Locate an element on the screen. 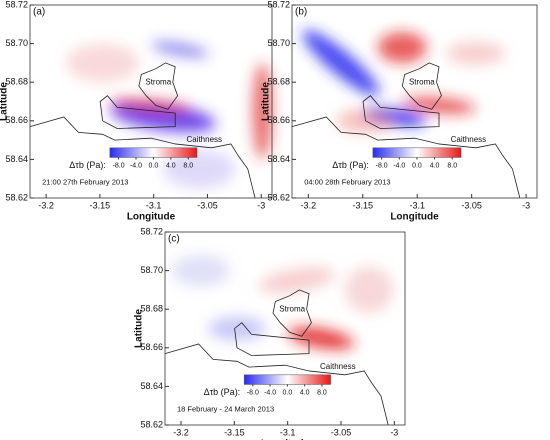 This screenshot has height=440, width=550. panel-label: (a) is located at coordinates (39, 12).